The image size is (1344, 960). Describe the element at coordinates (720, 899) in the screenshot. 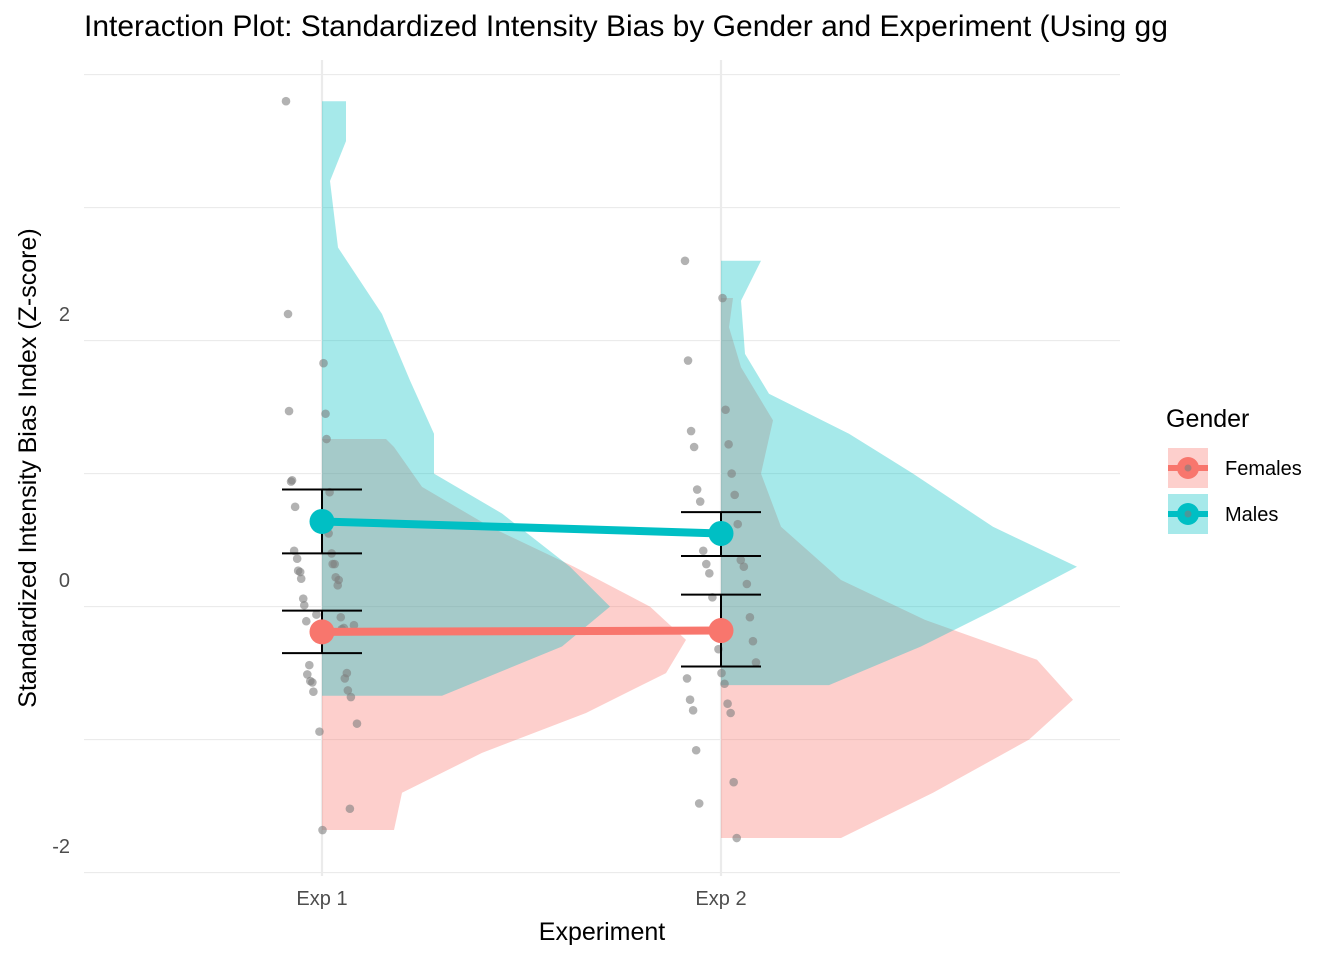

I see `x-tick-label: Exp 2` at that location.